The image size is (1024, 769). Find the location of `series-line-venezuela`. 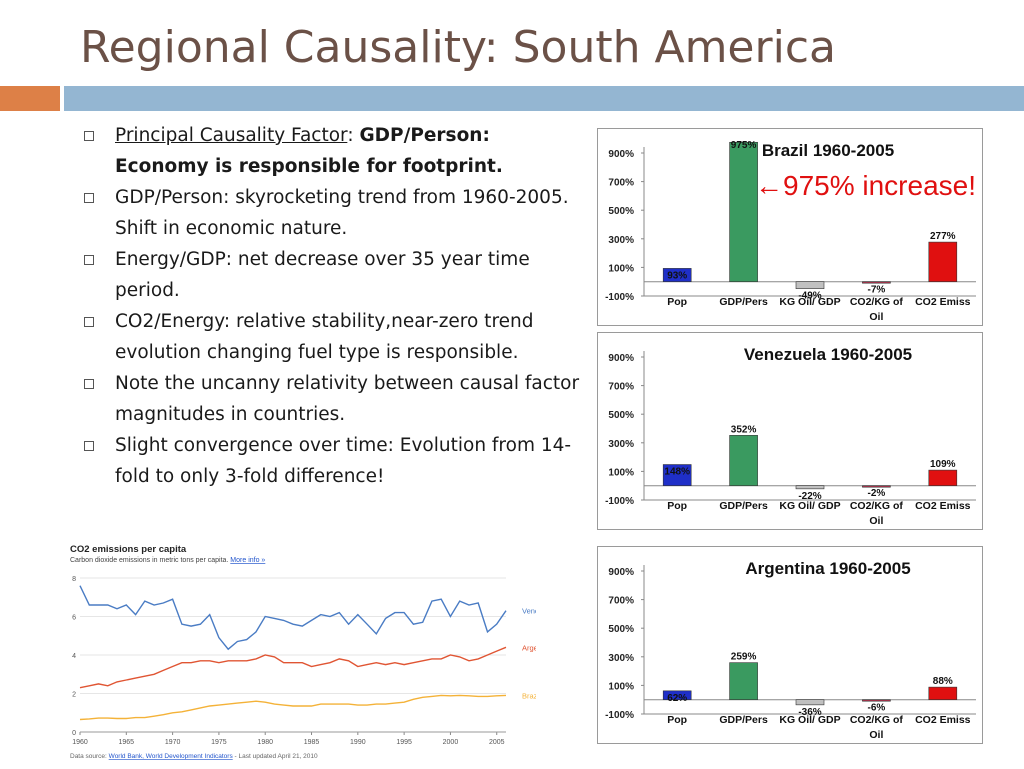

series-line-venezuela is located at coordinates (293, 618).